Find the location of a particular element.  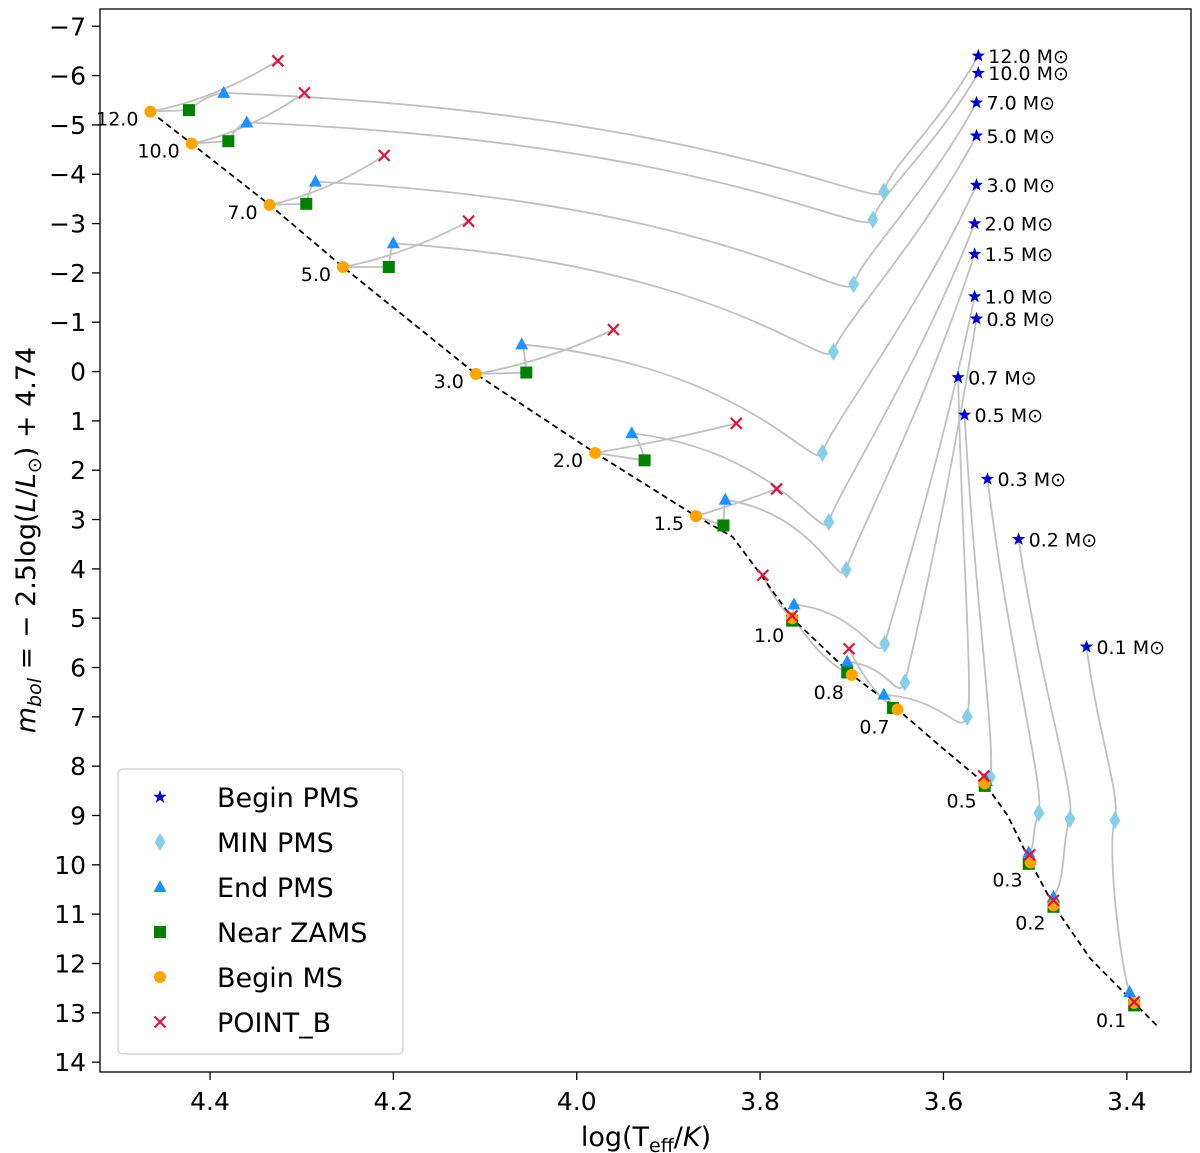

point-b-marker-0.2 is located at coordinates (1053, 900).